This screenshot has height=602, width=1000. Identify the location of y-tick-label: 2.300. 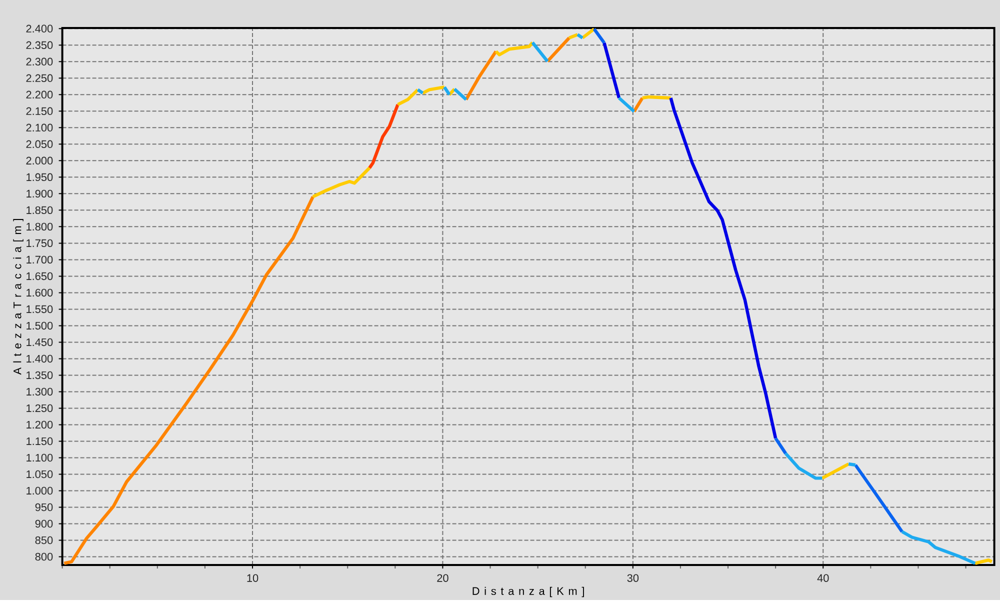
(39, 62).